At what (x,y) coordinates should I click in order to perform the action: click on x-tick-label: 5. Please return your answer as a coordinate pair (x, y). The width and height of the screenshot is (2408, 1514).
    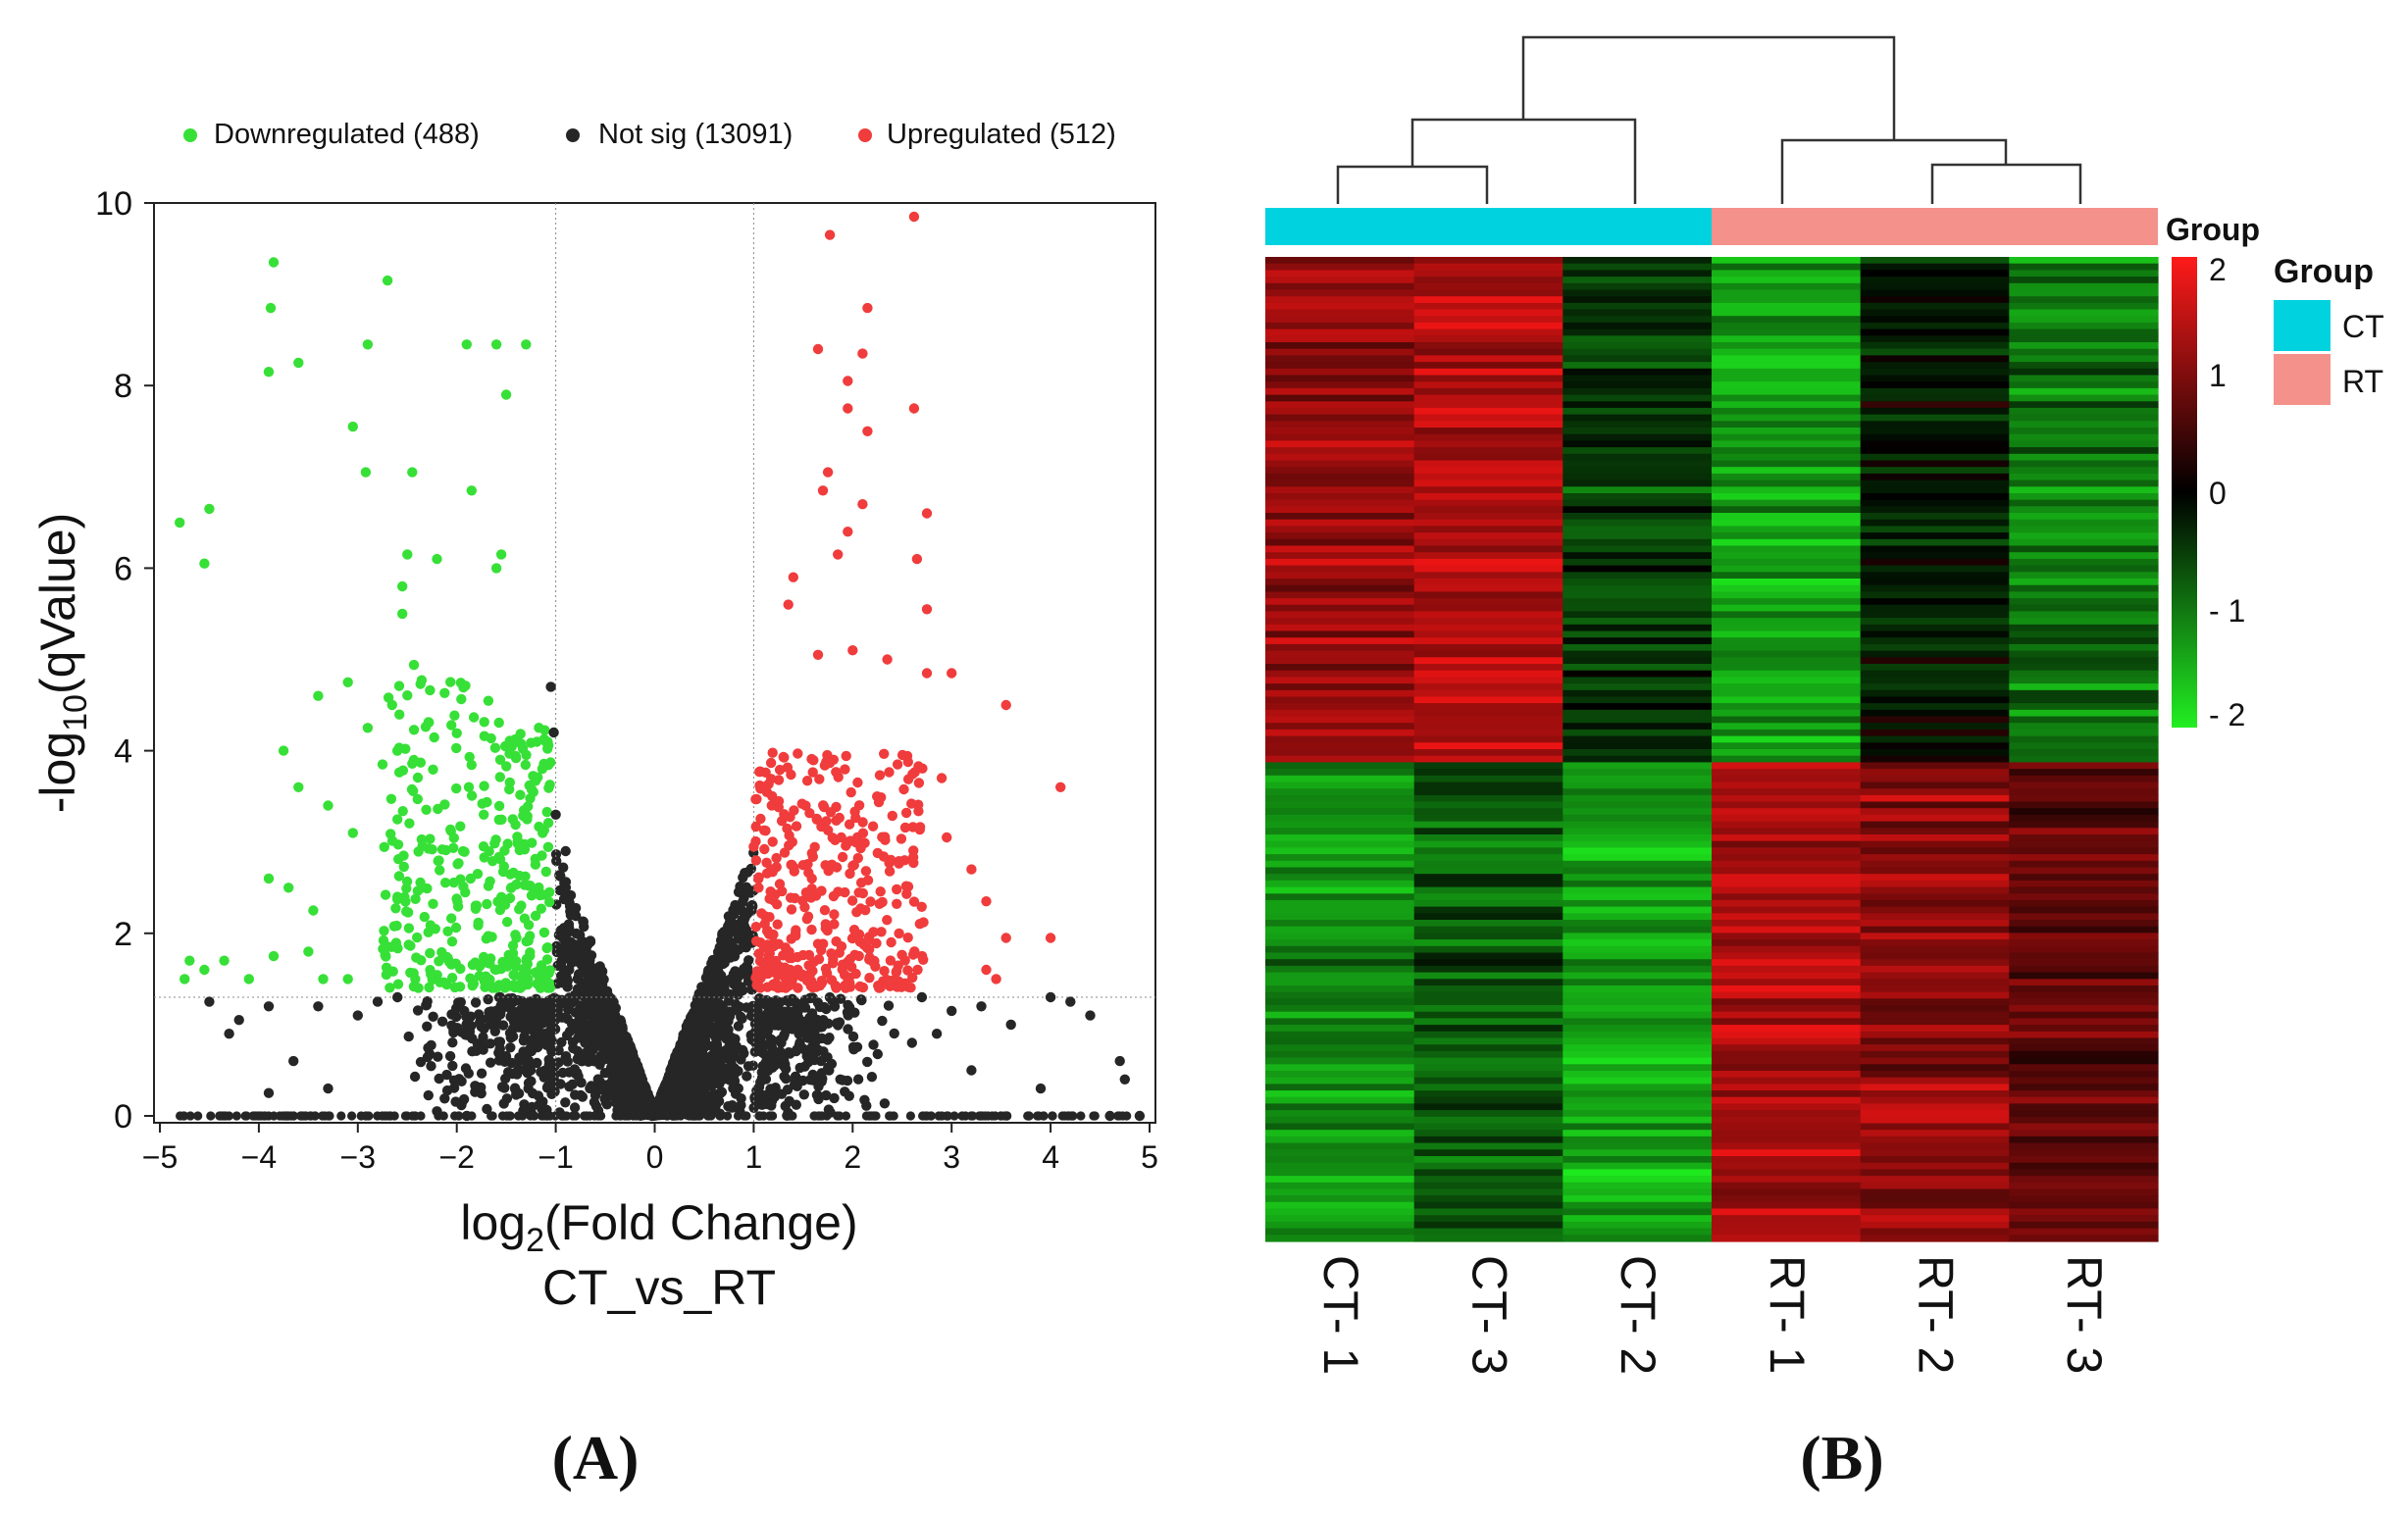
    Looking at the image, I should click on (1149, 1157).